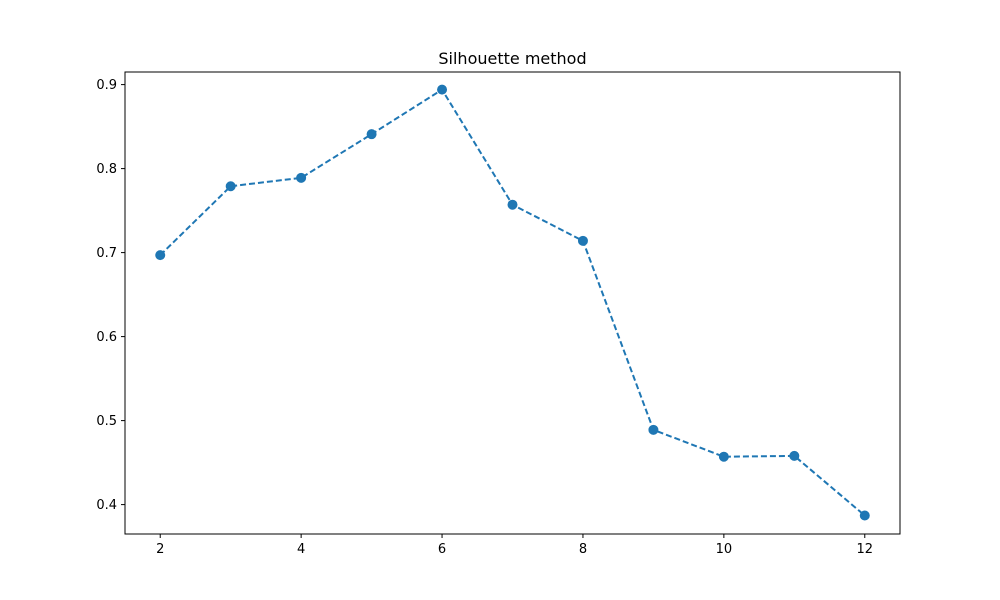 Image resolution: width=1000 pixels, height=600 pixels. I want to click on x-tick-label: 8, so click(583, 549).